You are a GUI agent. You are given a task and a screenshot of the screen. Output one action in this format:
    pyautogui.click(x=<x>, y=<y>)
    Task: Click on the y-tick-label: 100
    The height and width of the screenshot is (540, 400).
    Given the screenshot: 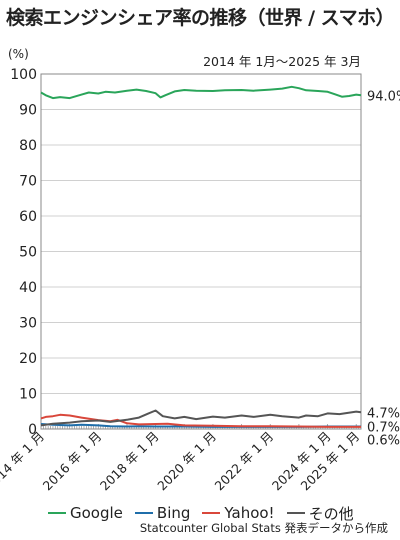 What is the action you would take?
    pyautogui.click(x=23, y=75)
    